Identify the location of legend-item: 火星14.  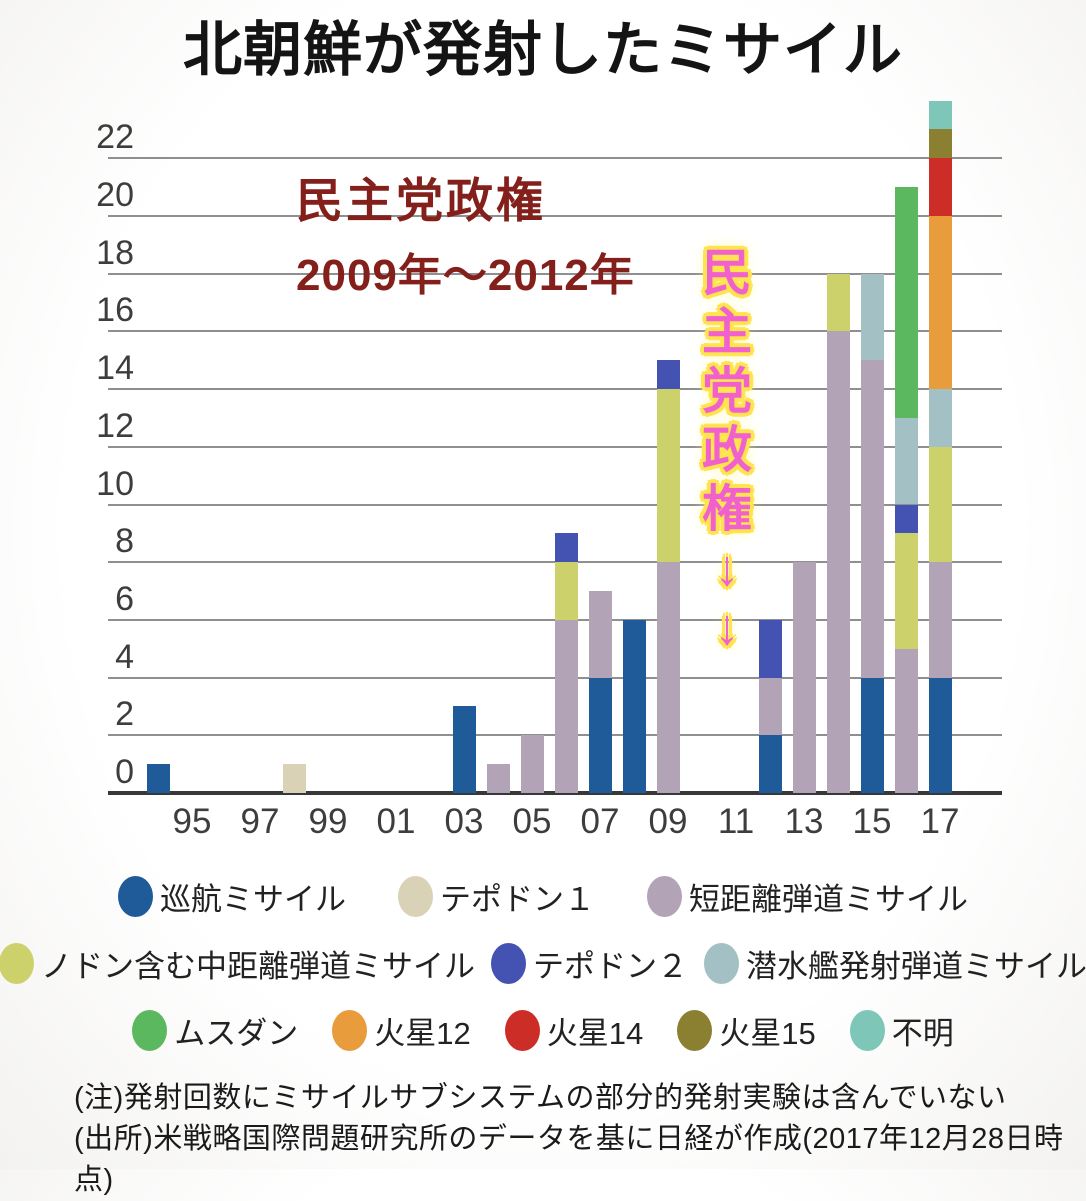
(574, 1030).